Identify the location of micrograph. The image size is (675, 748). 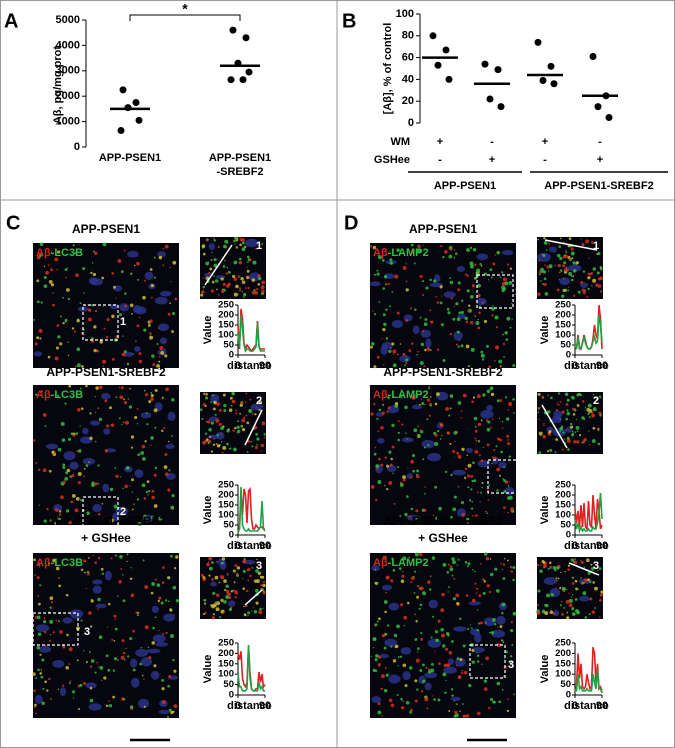
(569, 267).